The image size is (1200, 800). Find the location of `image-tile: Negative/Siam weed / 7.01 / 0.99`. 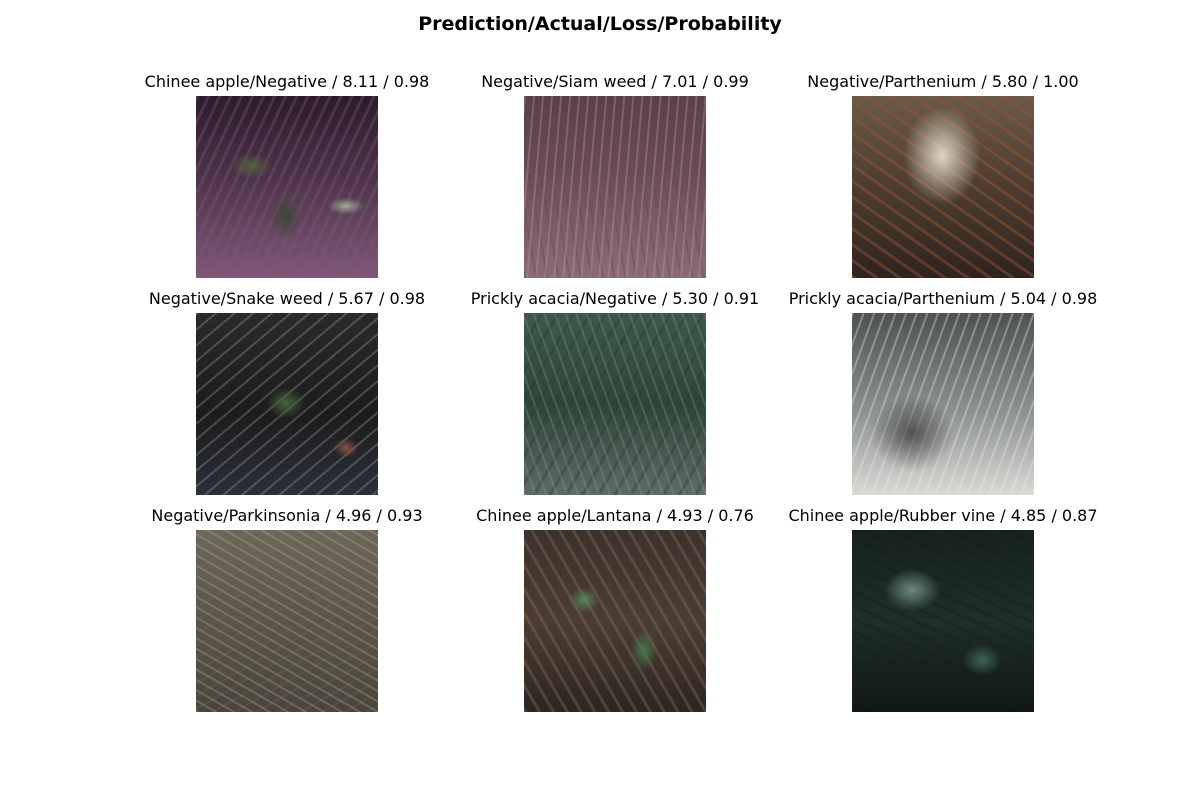

image-tile: Negative/Siam weed / 7.01 / 0.99 is located at coordinates (615, 177).